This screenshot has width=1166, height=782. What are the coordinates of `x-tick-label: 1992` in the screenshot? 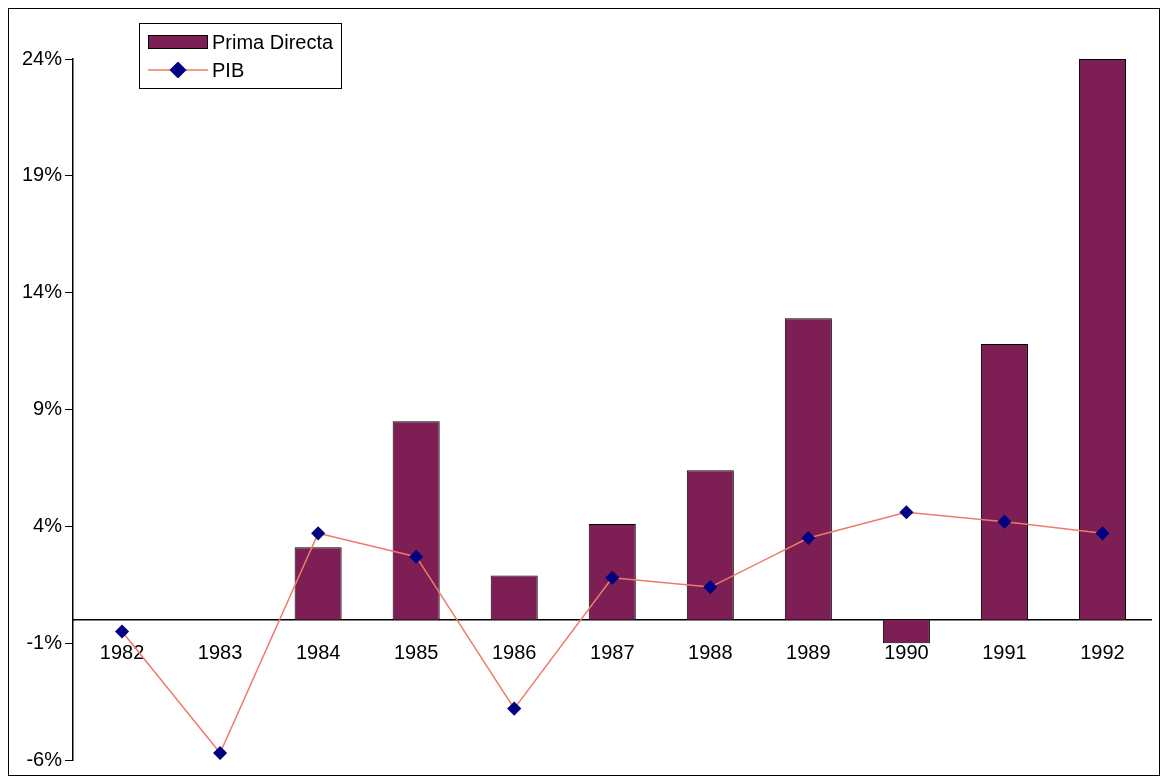 It's located at (1102, 652).